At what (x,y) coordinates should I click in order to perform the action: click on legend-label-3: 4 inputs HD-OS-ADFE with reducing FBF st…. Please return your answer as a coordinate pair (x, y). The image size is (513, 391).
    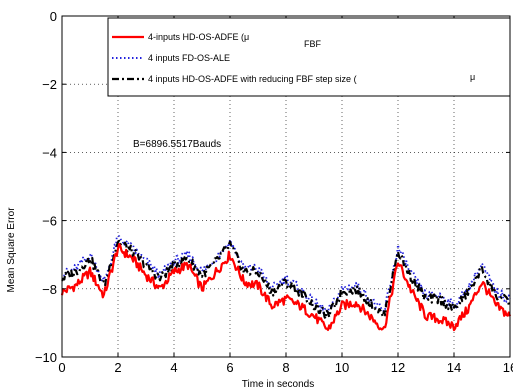
    Looking at the image, I should click on (252, 79).